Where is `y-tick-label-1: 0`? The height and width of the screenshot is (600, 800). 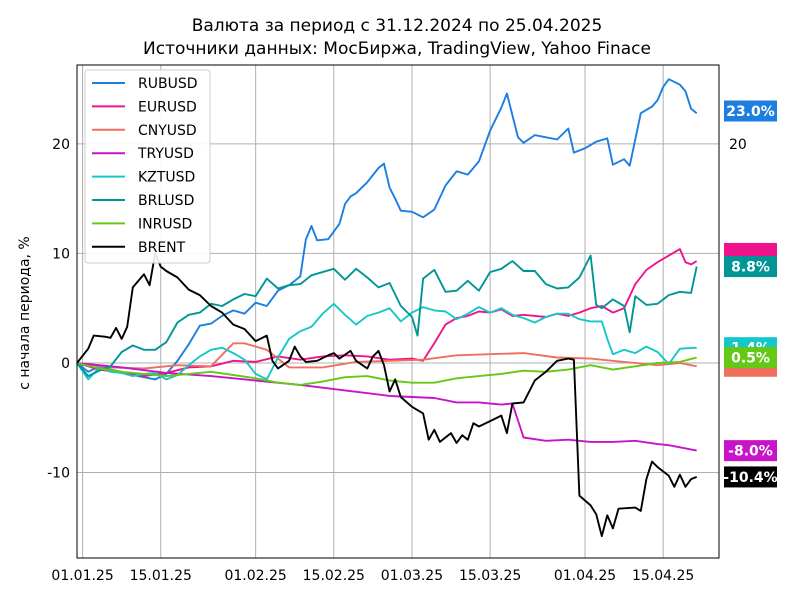
y-tick-label-1: 0 is located at coordinates (65, 364).